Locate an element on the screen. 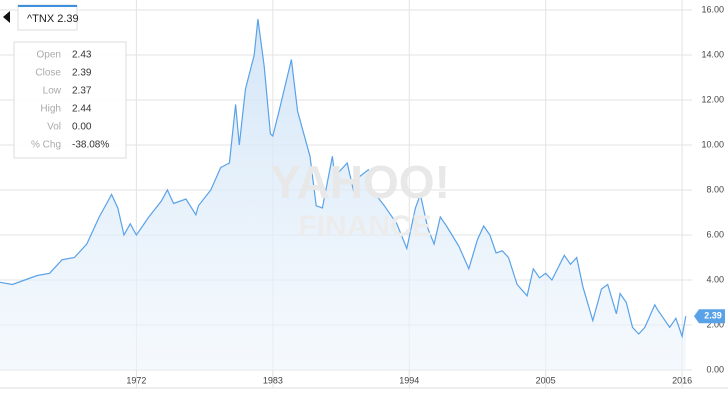  back-arrow is located at coordinates (6, 17).